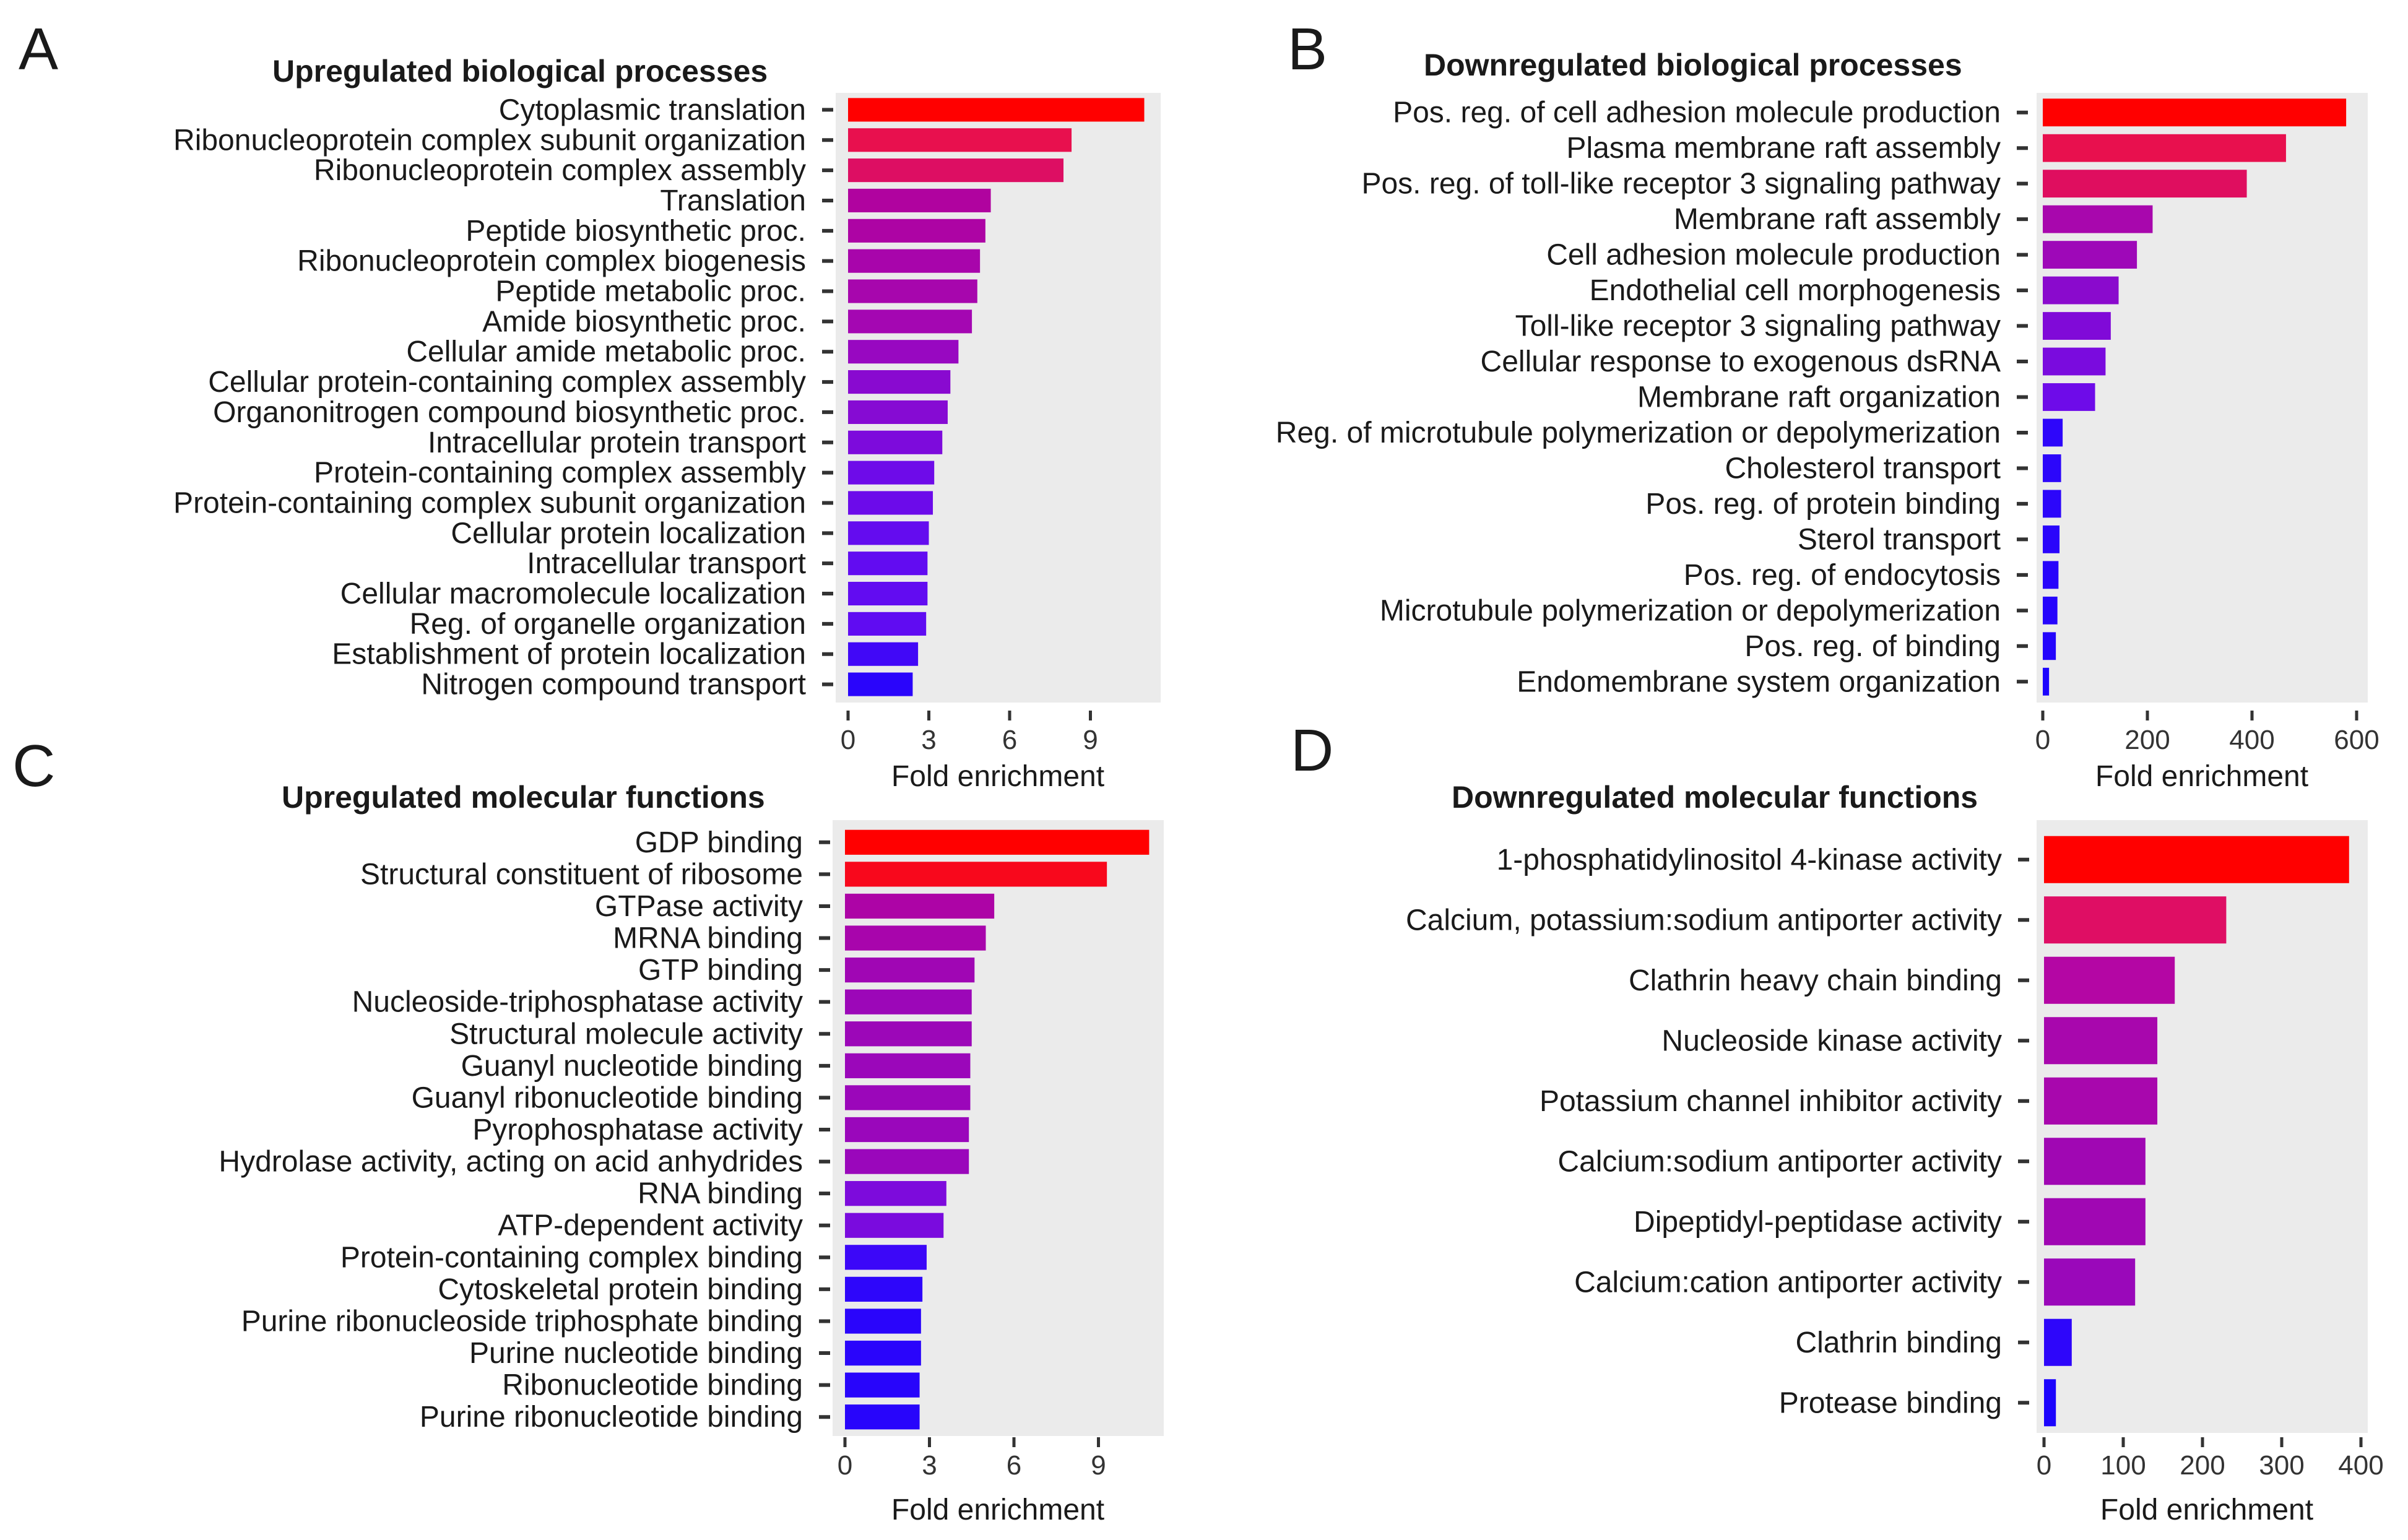  What do you see at coordinates (2196, 1131) in the screenshot?
I see `panel-d-bars` at bounding box center [2196, 1131].